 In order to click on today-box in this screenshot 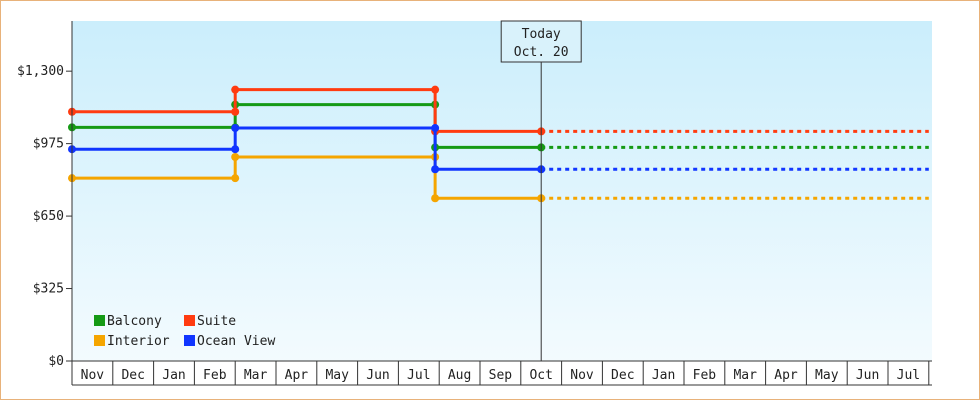, I will do `click(541, 41)`.